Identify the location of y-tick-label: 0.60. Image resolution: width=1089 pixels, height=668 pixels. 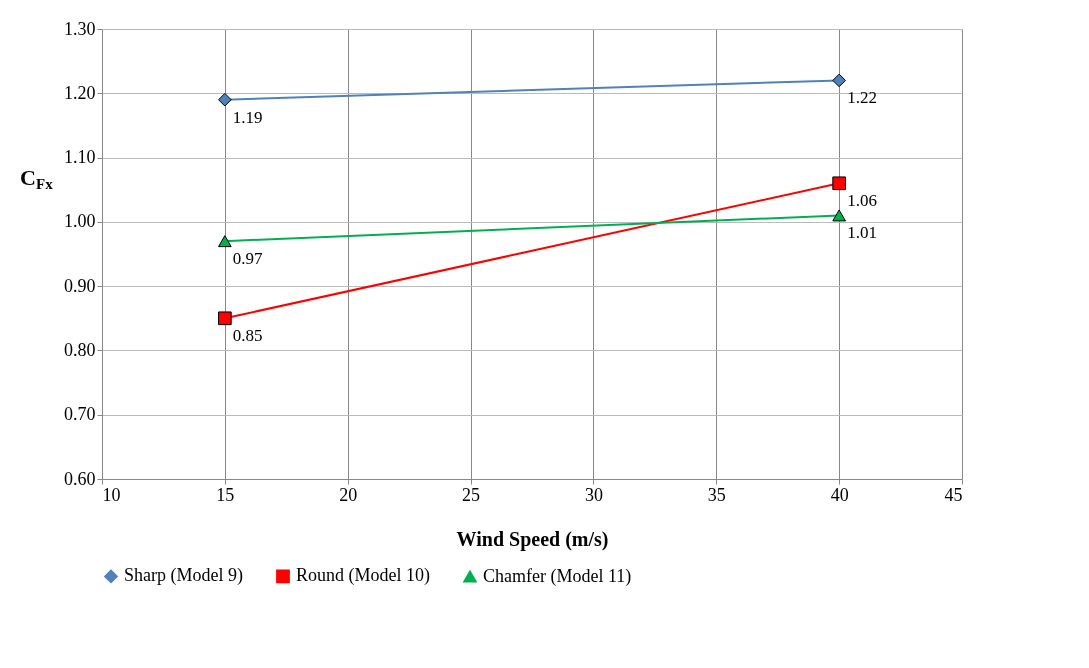
(80, 478).